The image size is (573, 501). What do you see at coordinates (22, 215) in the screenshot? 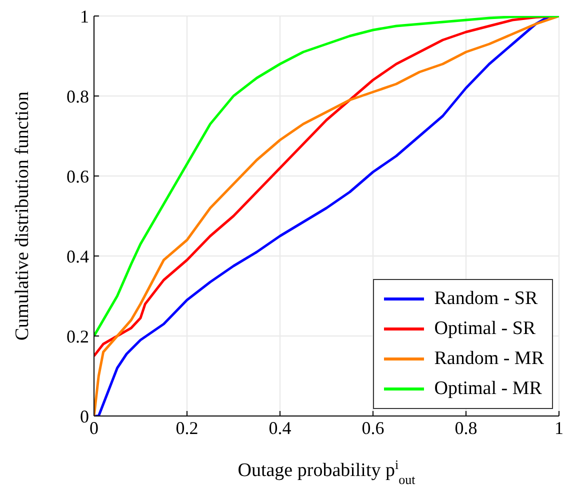
I see `y-axis-title: Cumulative distribution function` at bounding box center [22, 215].